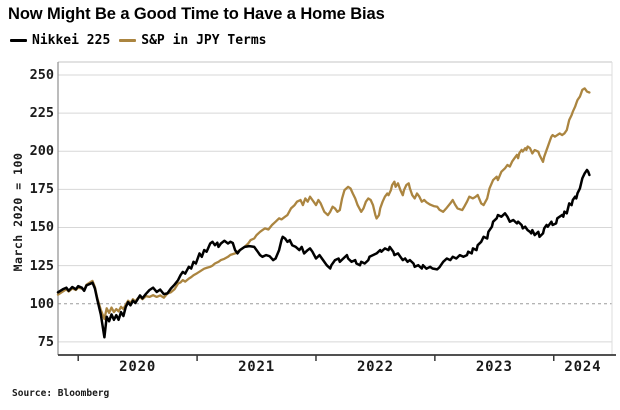 The height and width of the screenshot is (410, 620). Describe the element at coordinates (41, 189) in the screenshot. I see `y-tick-label: 175` at that location.